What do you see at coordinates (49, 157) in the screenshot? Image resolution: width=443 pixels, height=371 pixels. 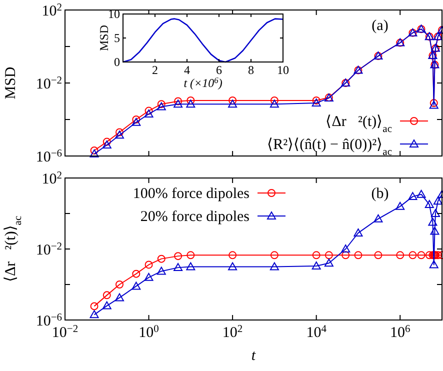 I see `y-tick-label: 10$^{−6}$` at bounding box center [49, 157].